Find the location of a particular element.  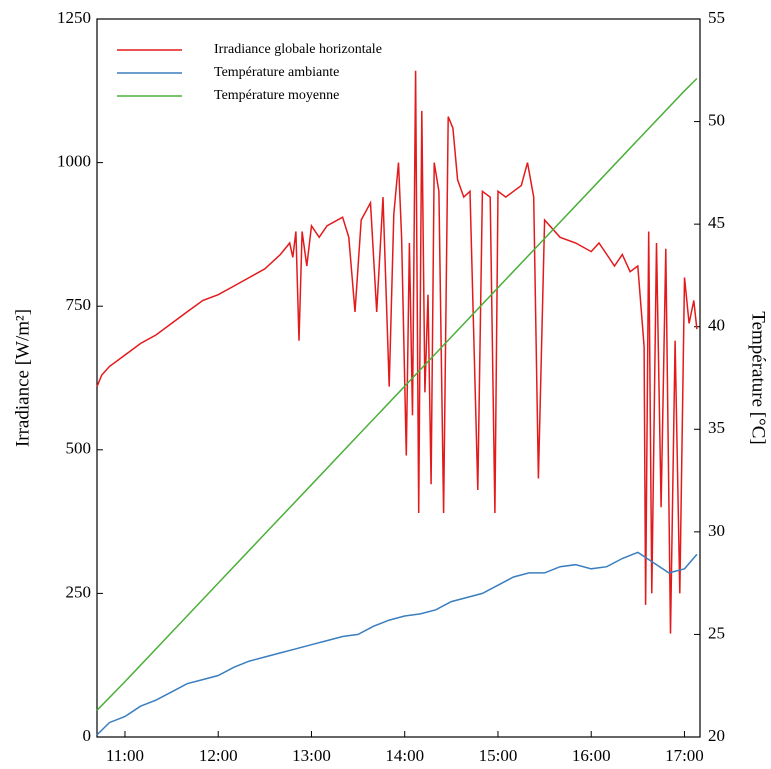

y2-tick-label: 20 is located at coordinates (716, 735).